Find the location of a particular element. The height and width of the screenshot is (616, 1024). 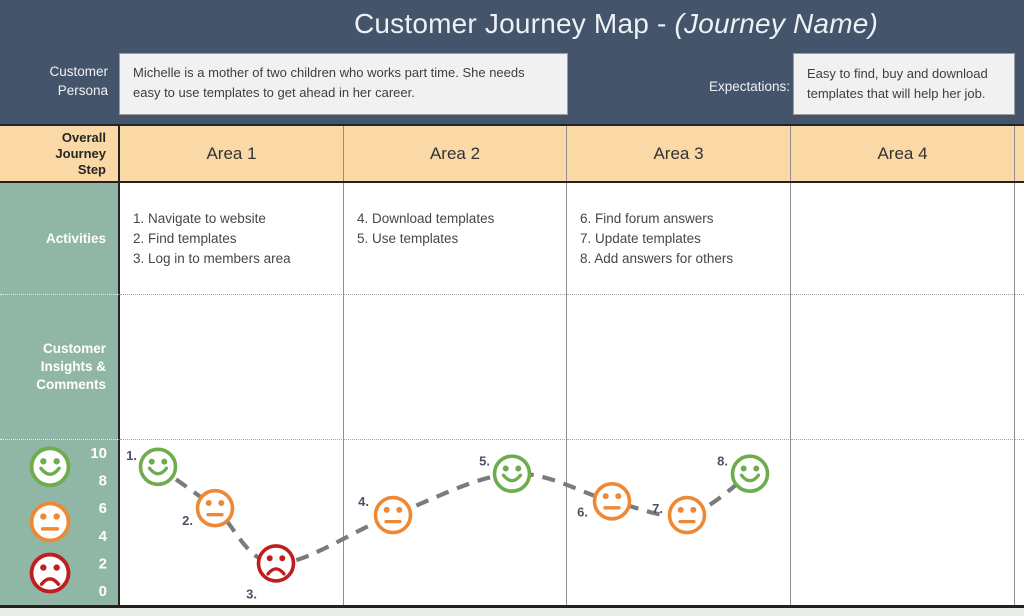

activities-area-5-partial is located at coordinates (1019, 238).